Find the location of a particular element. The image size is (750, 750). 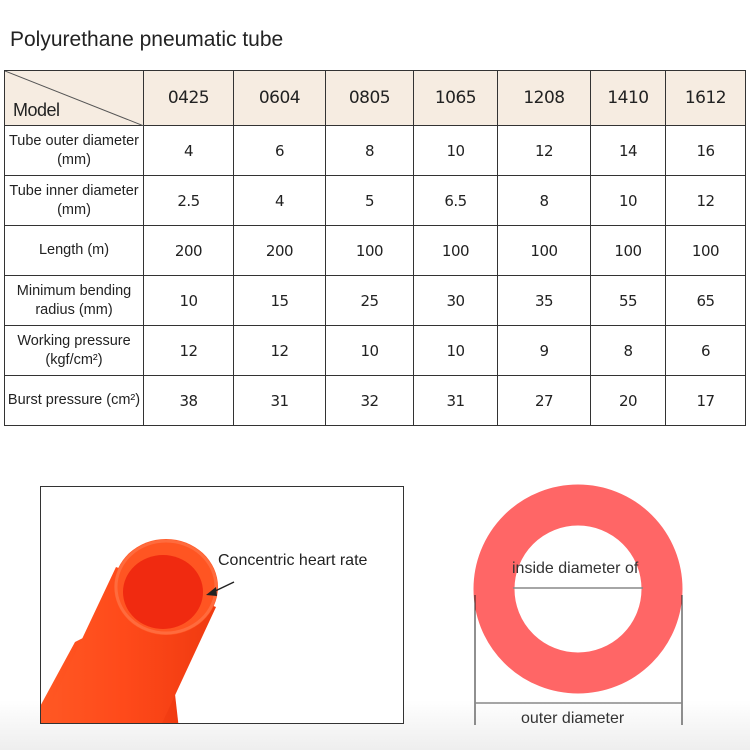

table-row: Burst pressure (cm²) 38 31 32 31 27 20 17 is located at coordinates (375, 400).